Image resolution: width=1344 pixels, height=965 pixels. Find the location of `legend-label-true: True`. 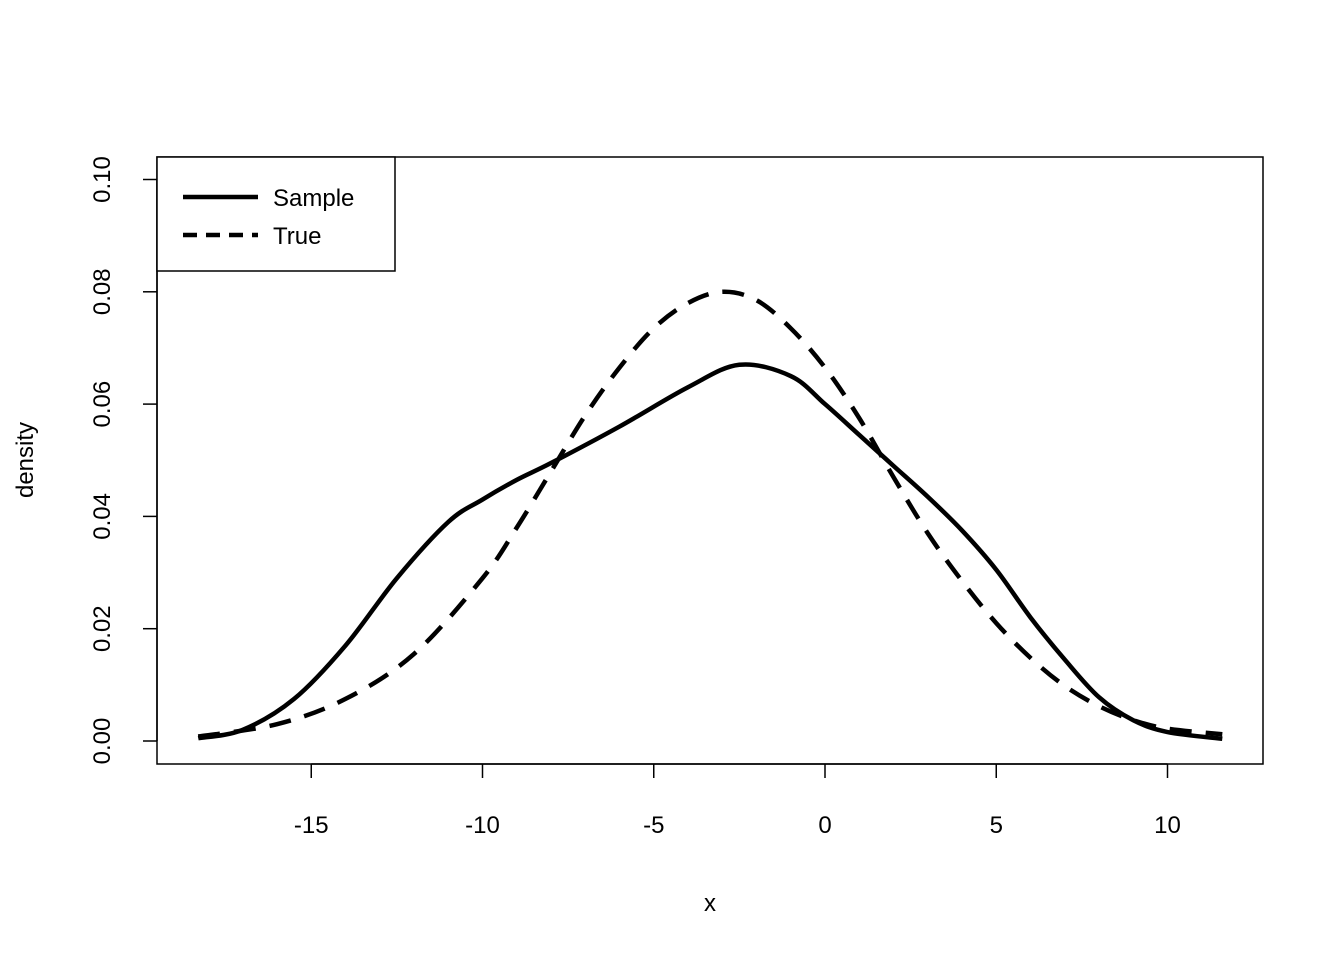

legend-label-true: True is located at coordinates (297, 236).